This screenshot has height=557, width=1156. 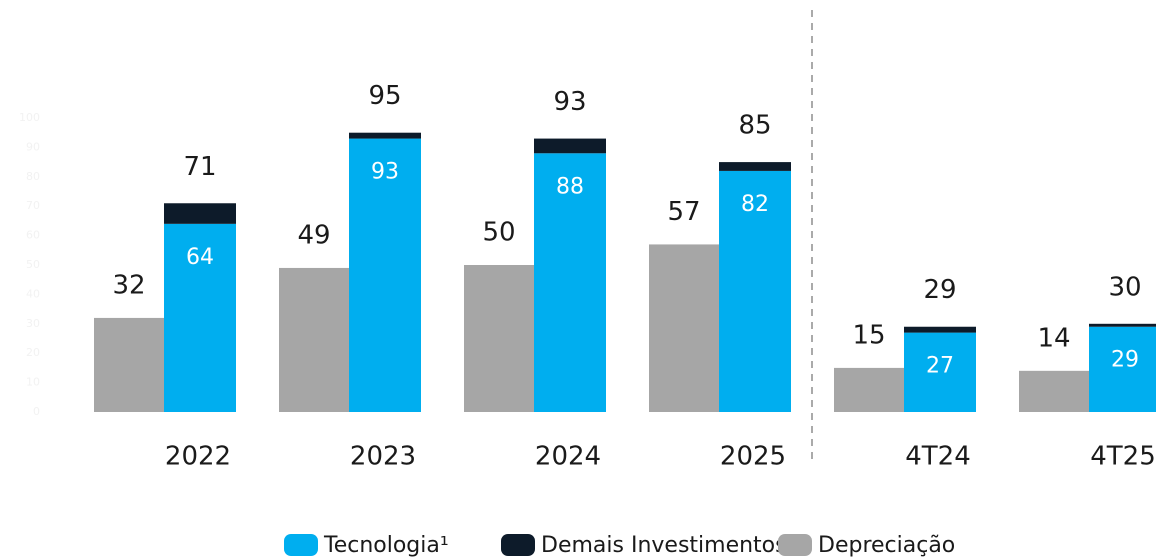 What do you see at coordinates (33, 176) in the screenshot?
I see `y-tick-label: 80` at bounding box center [33, 176].